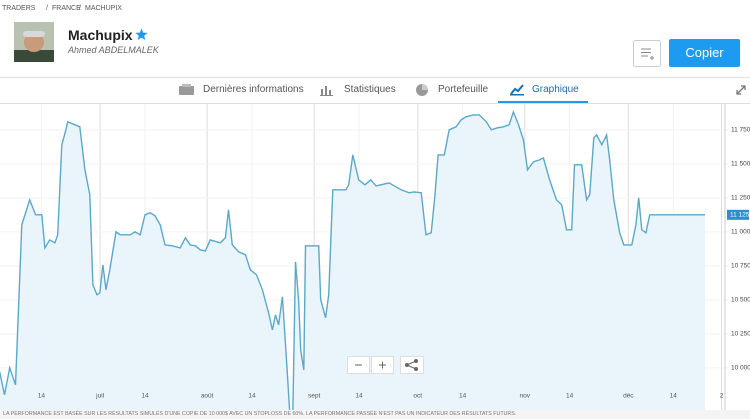 The width and height of the screenshot is (750, 419). I want to click on x-tick-label: 2, so click(722, 396).